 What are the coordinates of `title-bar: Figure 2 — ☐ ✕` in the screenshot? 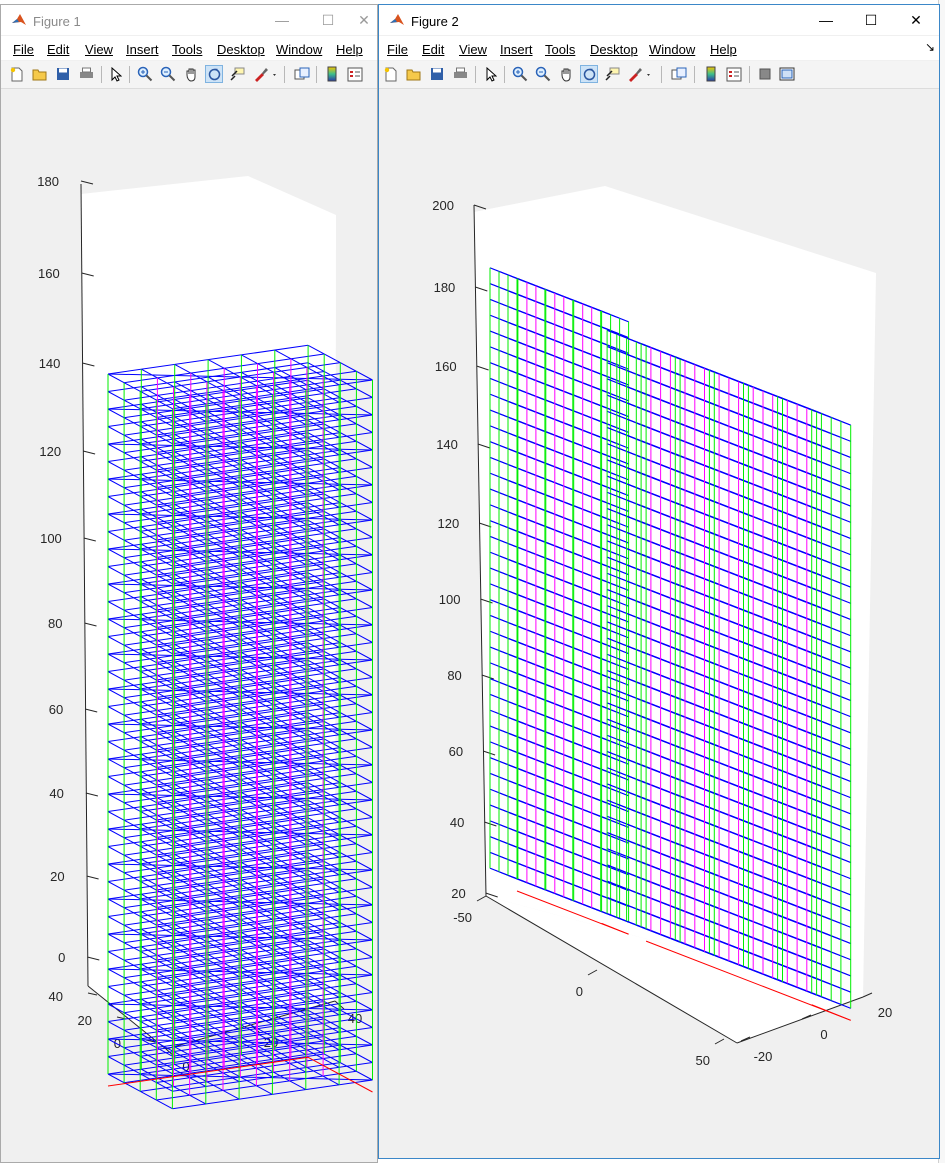 It's located at (659, 20).